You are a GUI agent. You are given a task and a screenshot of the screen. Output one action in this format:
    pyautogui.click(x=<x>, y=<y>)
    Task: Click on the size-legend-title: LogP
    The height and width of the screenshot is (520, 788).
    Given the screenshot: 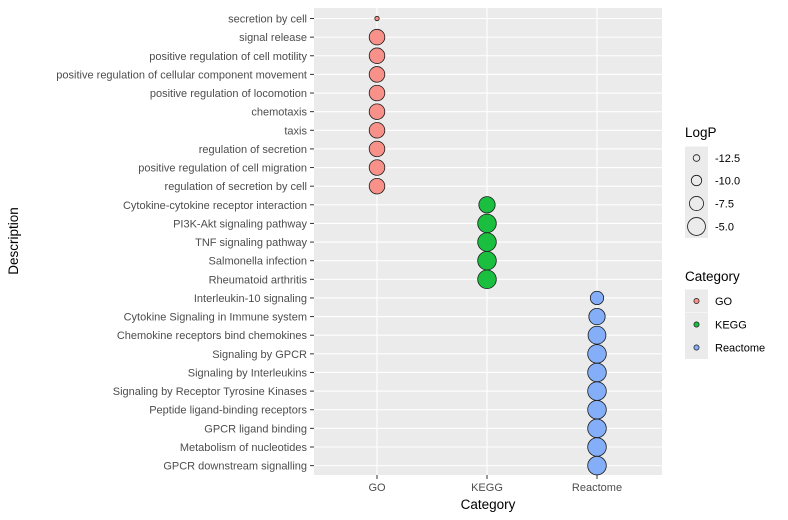 What is the action you would take?
    pyautogui.click(x=701, y=132)
    